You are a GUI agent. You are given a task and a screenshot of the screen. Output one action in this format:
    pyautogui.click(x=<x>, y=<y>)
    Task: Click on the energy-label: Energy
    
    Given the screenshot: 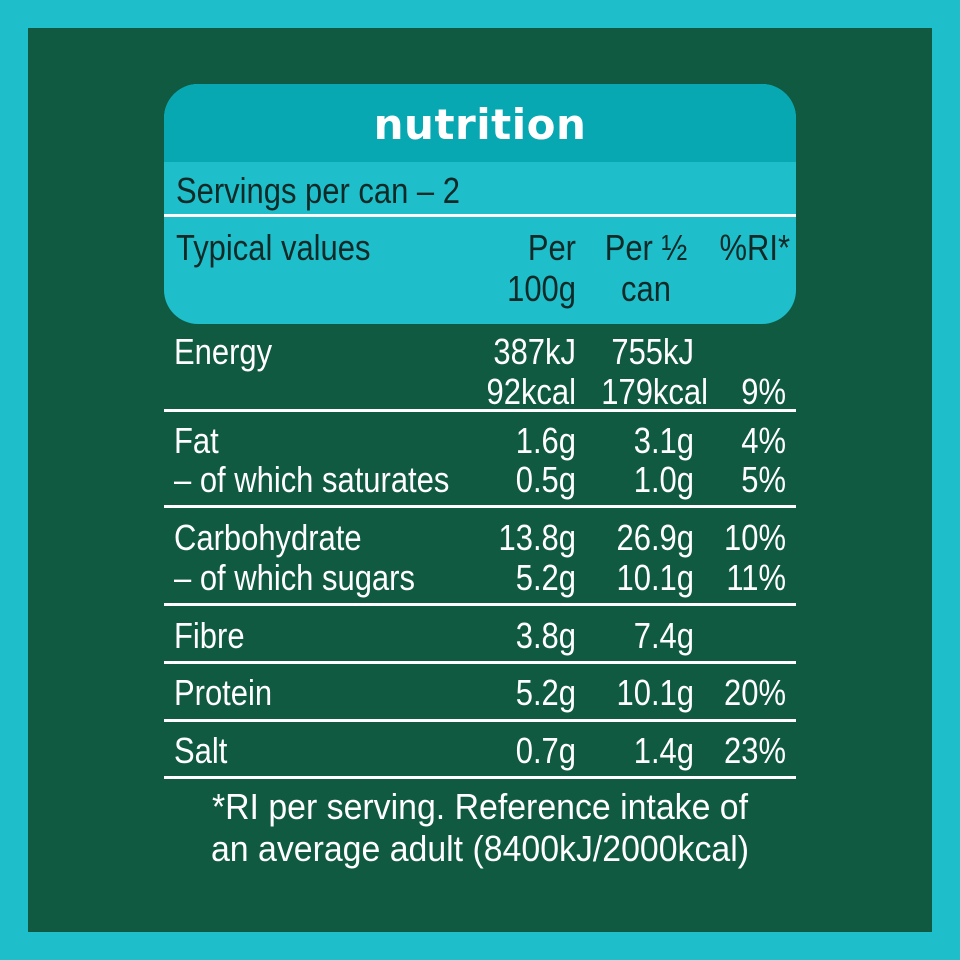 What is the action you would take?
    pyautogui.click(x=223, y=351)
    